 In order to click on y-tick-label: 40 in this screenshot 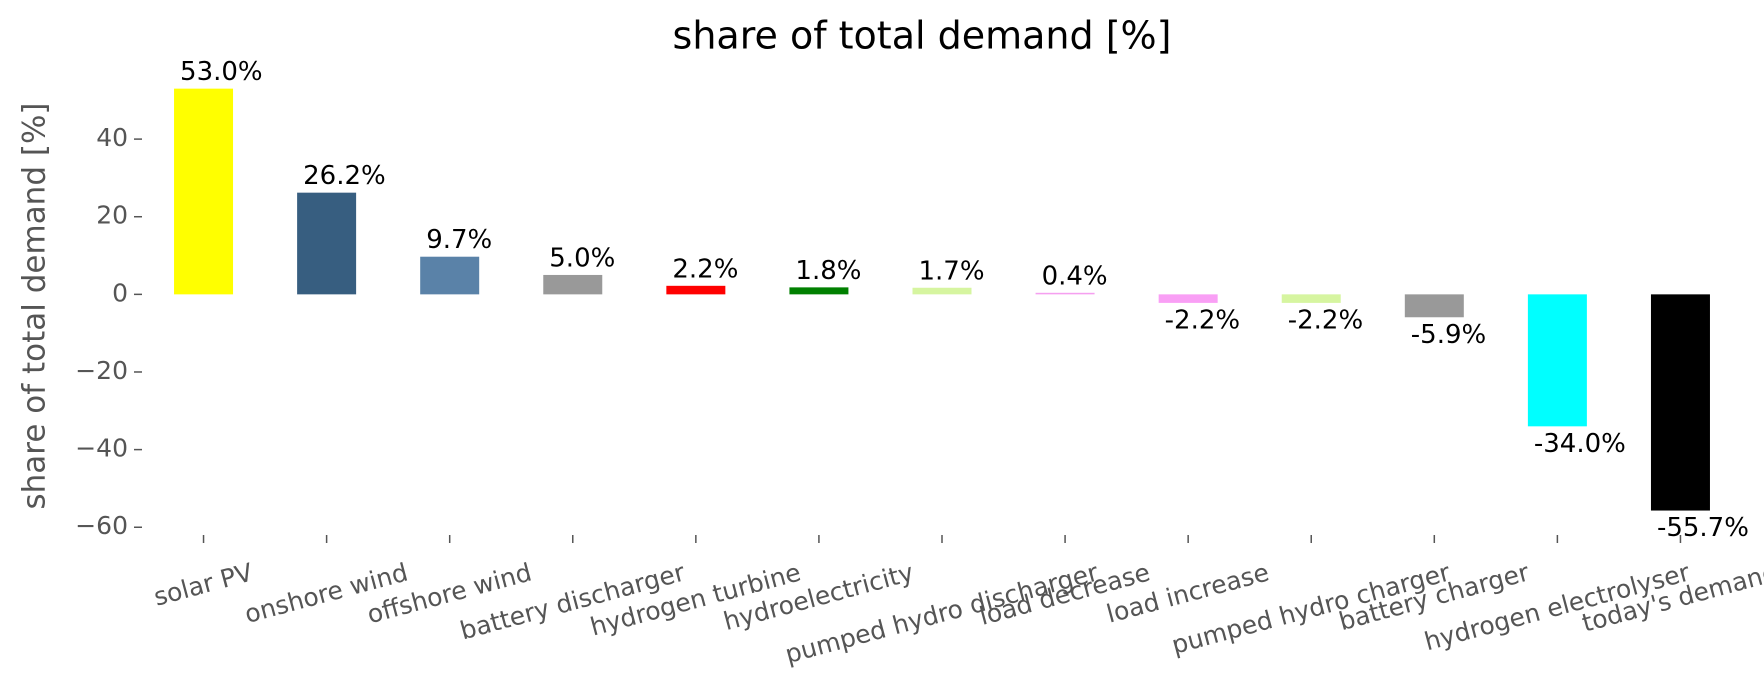, I will do `click(112, 137)`.